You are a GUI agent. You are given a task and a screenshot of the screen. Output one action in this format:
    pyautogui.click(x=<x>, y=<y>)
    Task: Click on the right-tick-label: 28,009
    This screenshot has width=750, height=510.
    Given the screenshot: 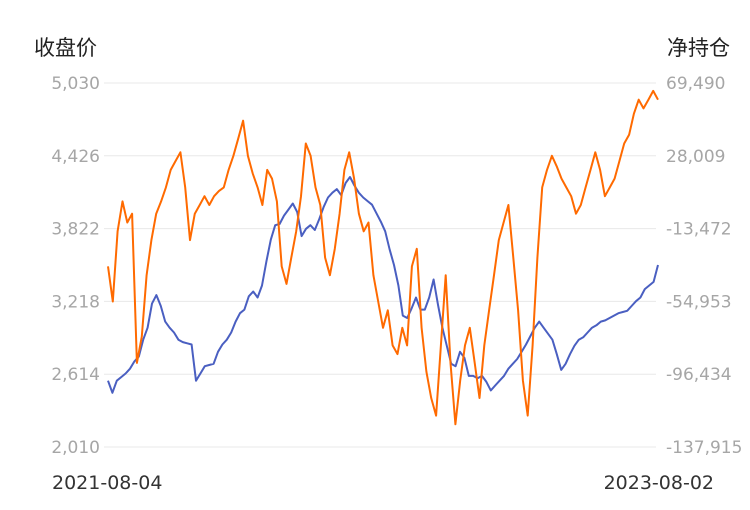 What is the action you would take?
    pyautogui.click(x=695, y=157)
    